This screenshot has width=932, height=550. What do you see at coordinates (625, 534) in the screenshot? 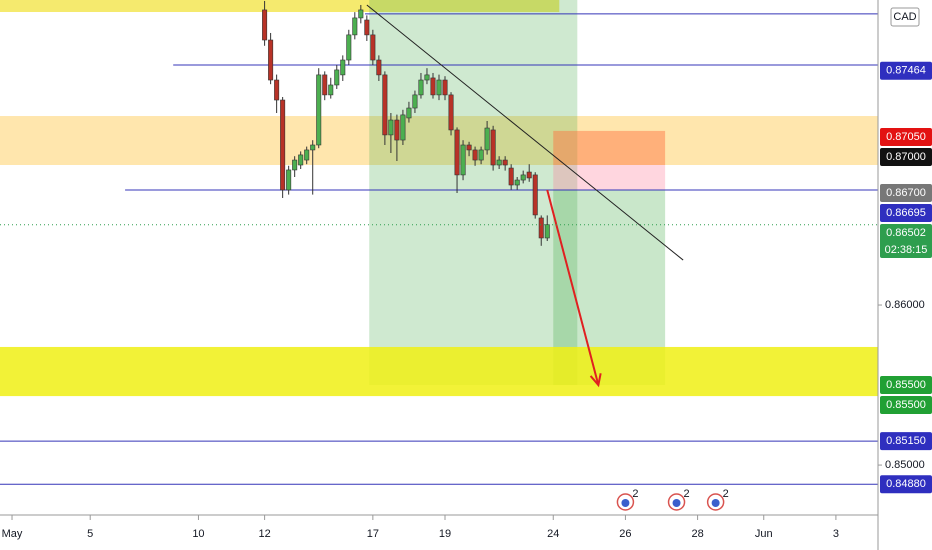
I see `x-tick-label: 26` at bounding box center [625, 534].